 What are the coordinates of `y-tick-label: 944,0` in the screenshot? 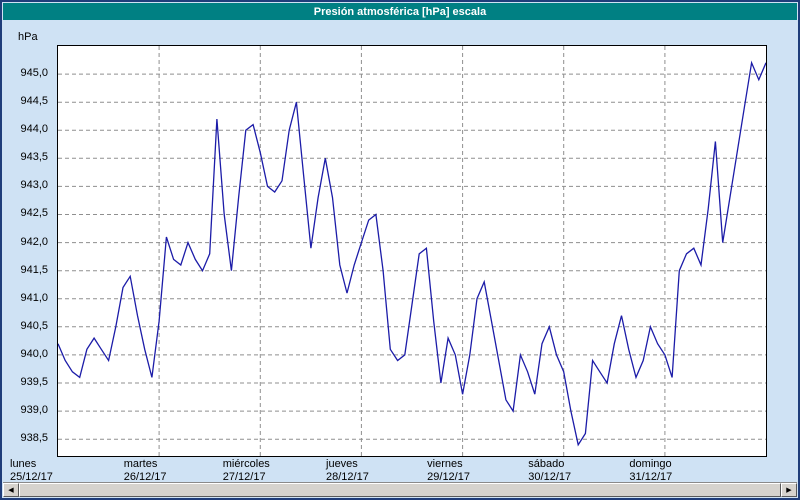 It's located at (34, 129).